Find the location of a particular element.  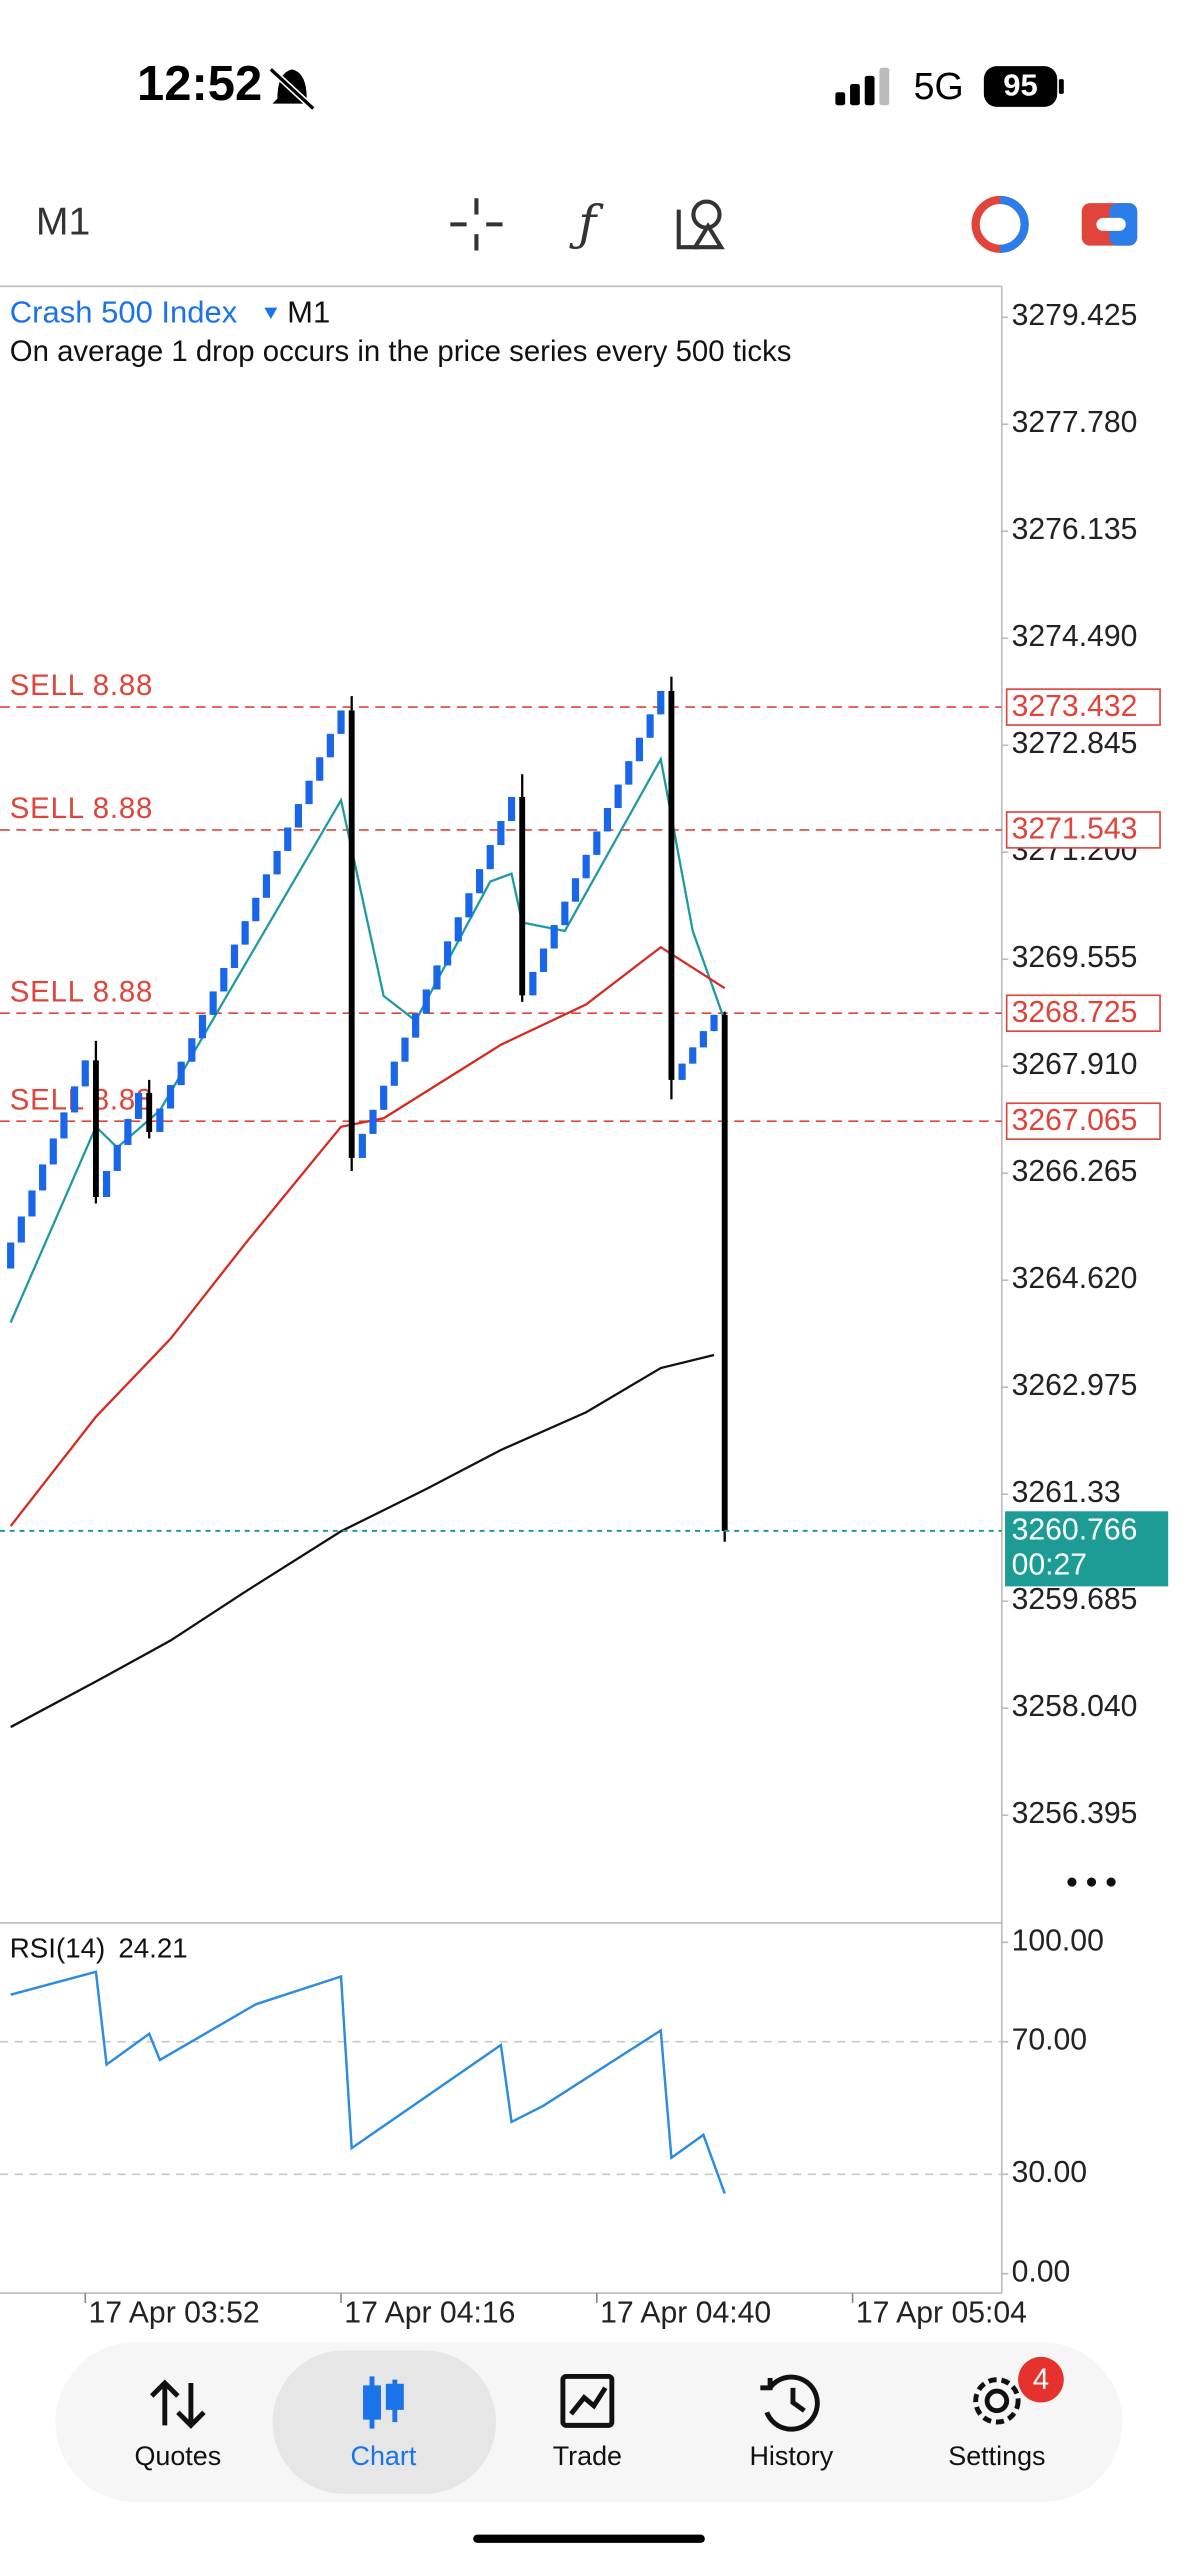

rsi-value: 24.21 is located at coordinates (152, 1948).